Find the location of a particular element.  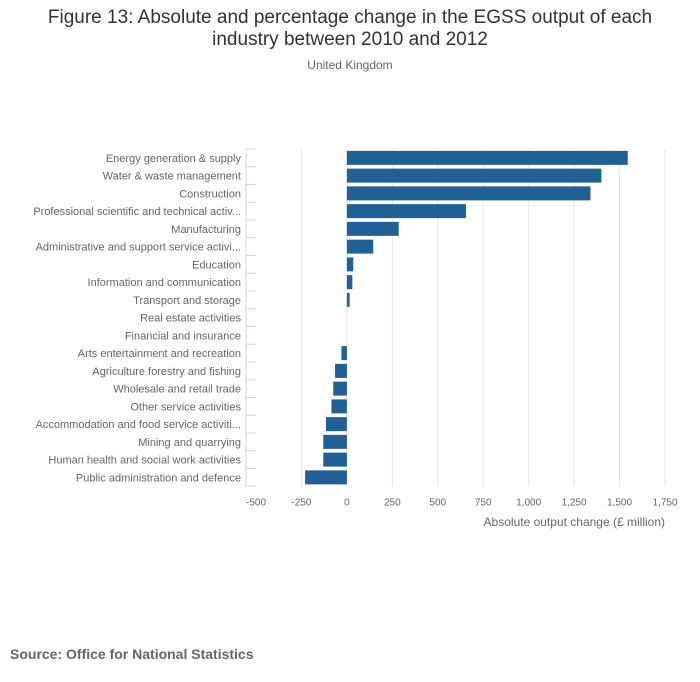

category-label: Wholesale and retail trade is located at coordinates (177, 390).